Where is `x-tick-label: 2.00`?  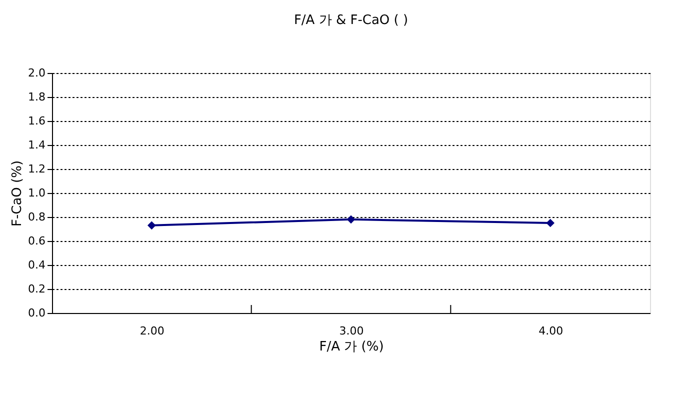 x-tick-label: 2.00 is located at coordinates (152, 331).